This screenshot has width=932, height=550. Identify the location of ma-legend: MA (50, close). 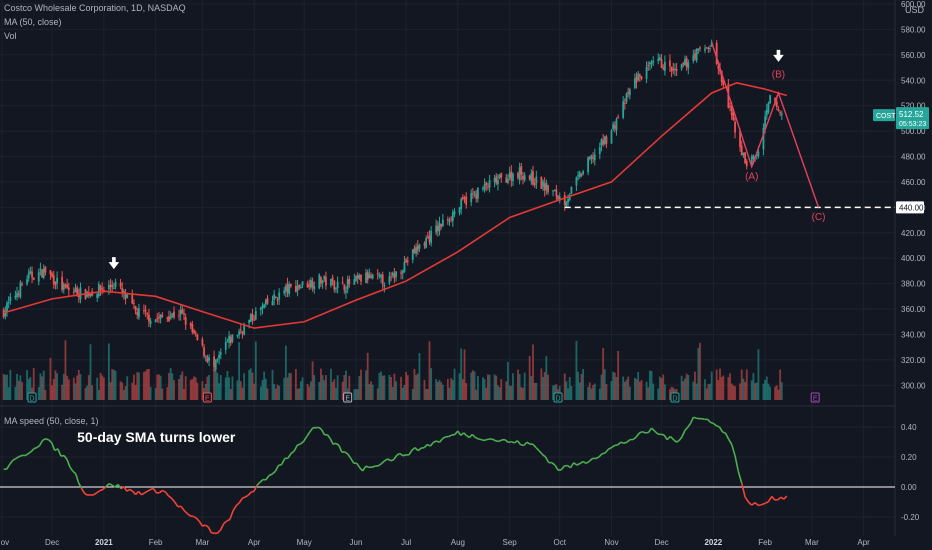
(33, 22).